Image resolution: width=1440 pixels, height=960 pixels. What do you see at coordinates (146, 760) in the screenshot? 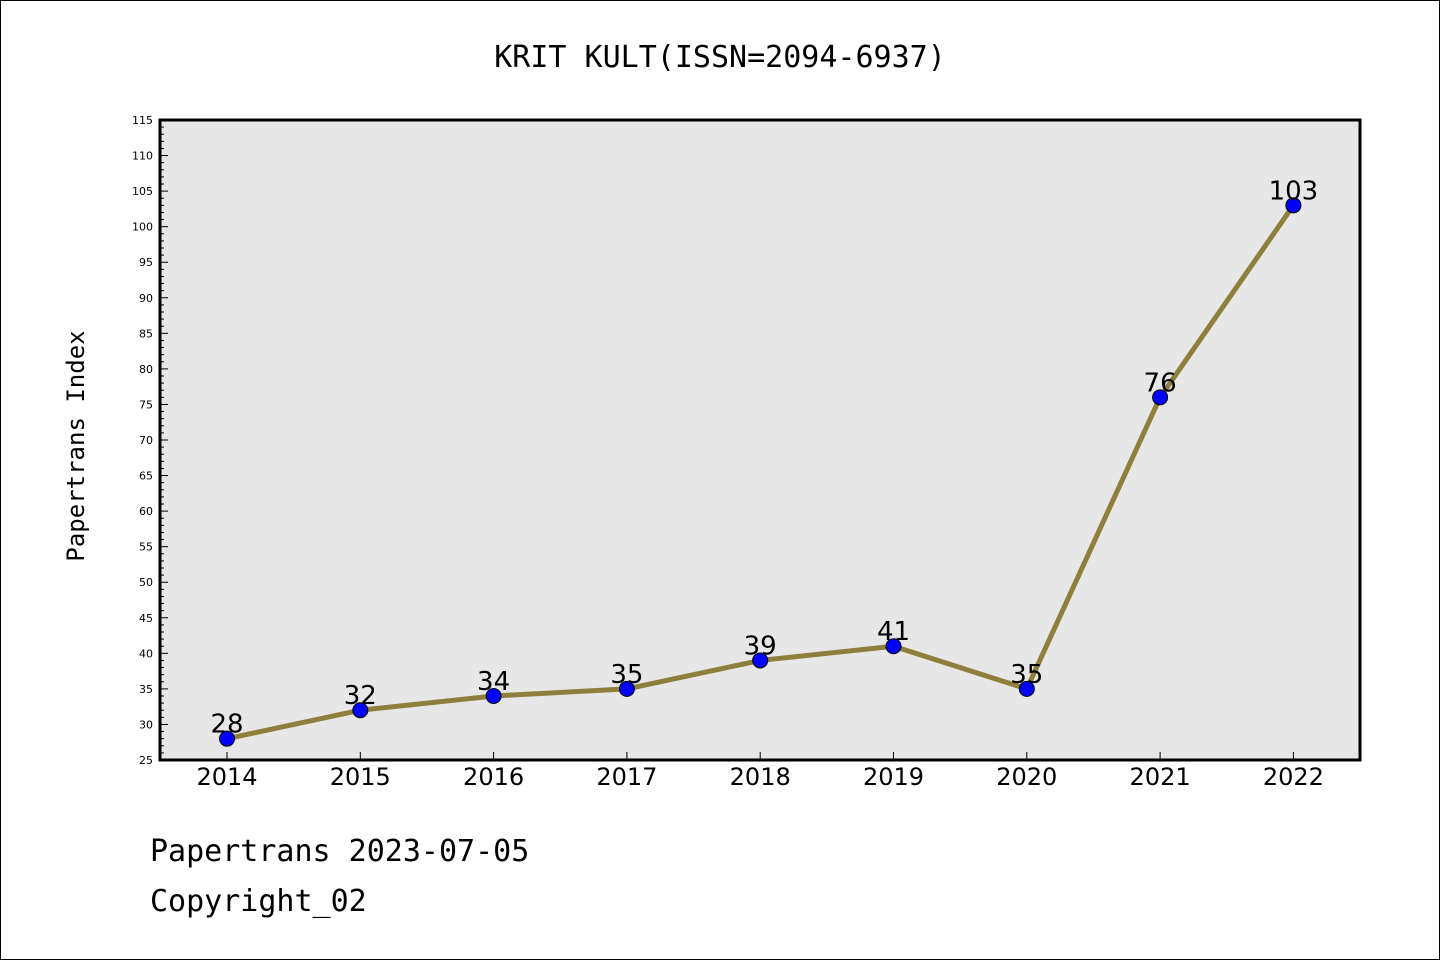
I see `y-tick-label: 25` at bounding box center [146, 760].